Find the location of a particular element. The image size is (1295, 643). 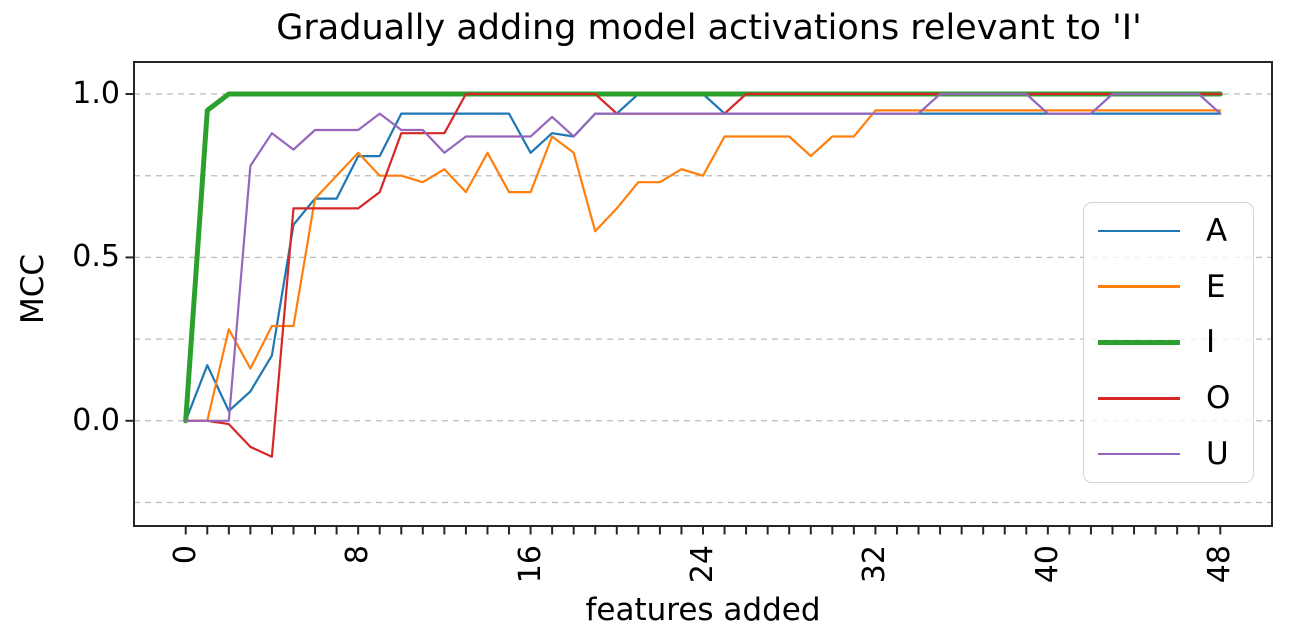

legend: A E I O U is located at coordinates (1168, 342).